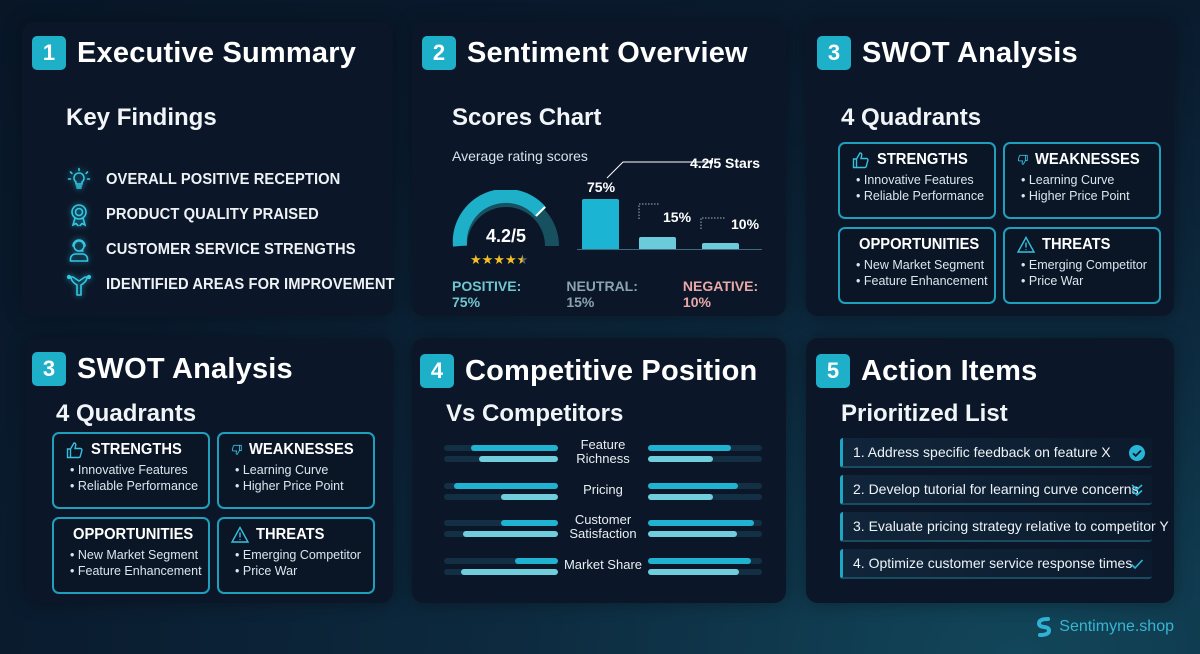  I want to click on card-header: 1 Executive Summary, so click(194, 53).